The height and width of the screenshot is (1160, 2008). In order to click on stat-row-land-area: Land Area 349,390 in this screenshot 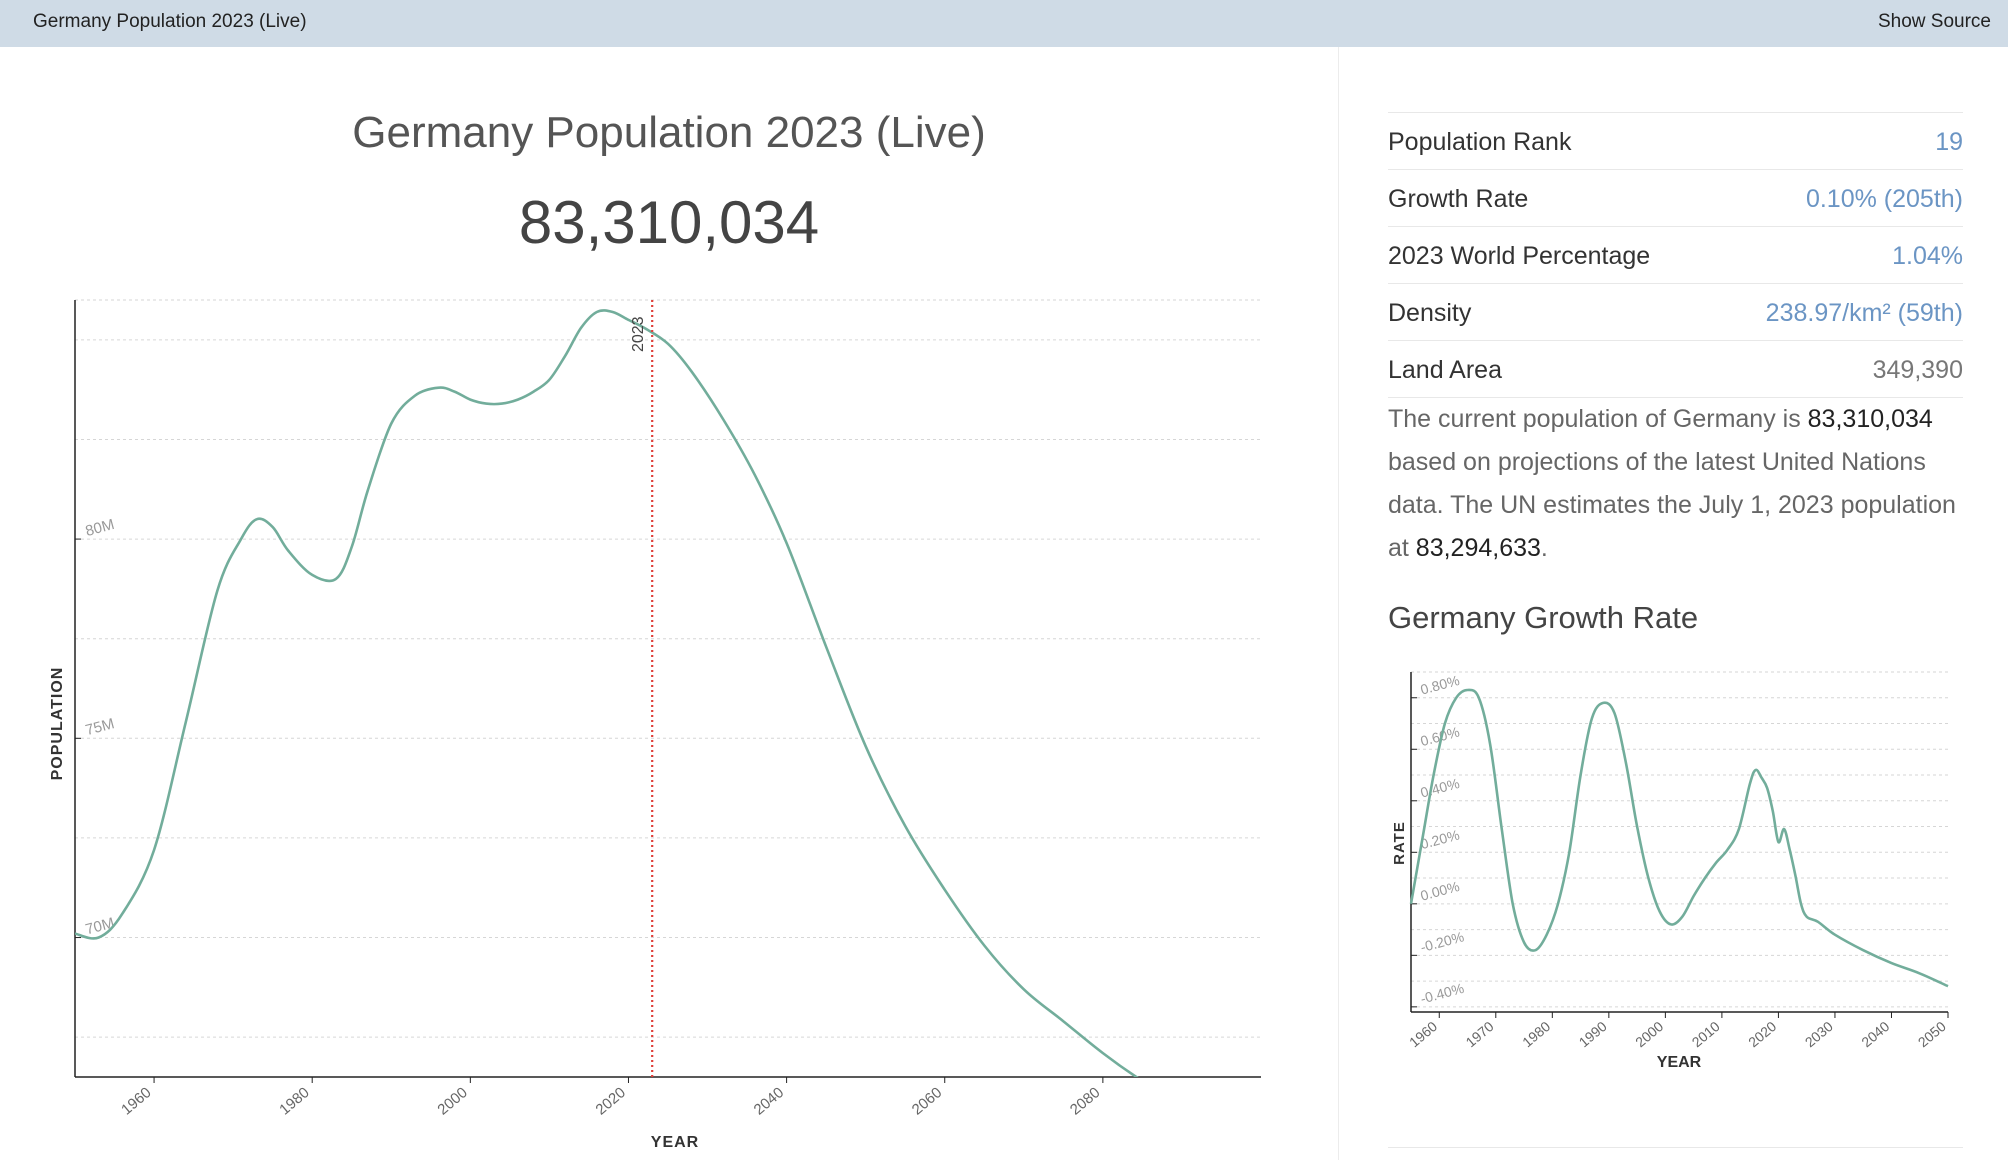, I will do `click(1675, 369)`.